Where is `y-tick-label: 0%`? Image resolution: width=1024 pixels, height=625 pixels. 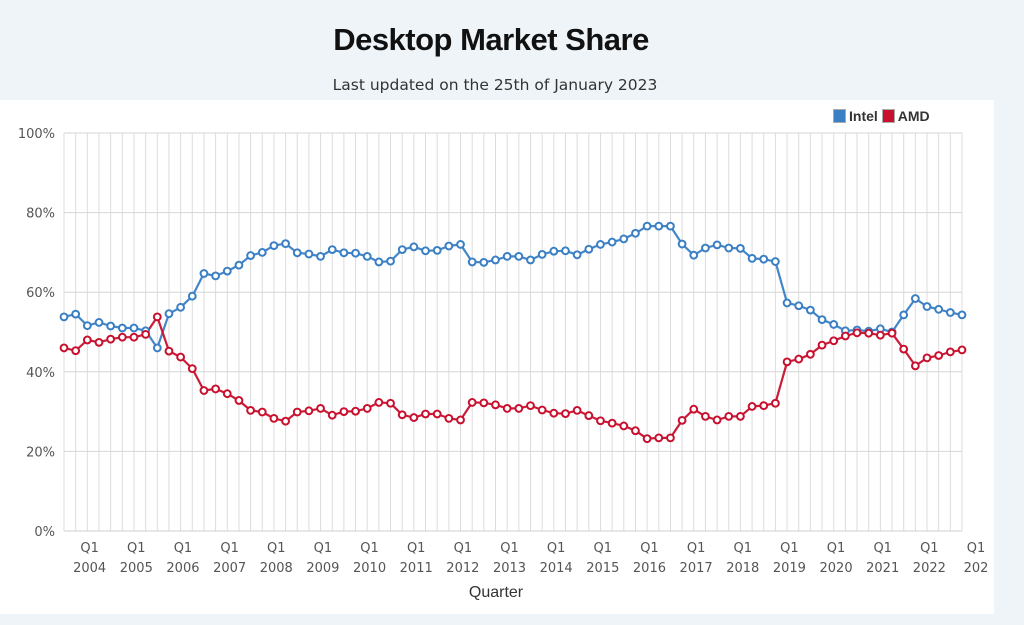
y-tick-label: 0% is located at coordinates (44, 532).